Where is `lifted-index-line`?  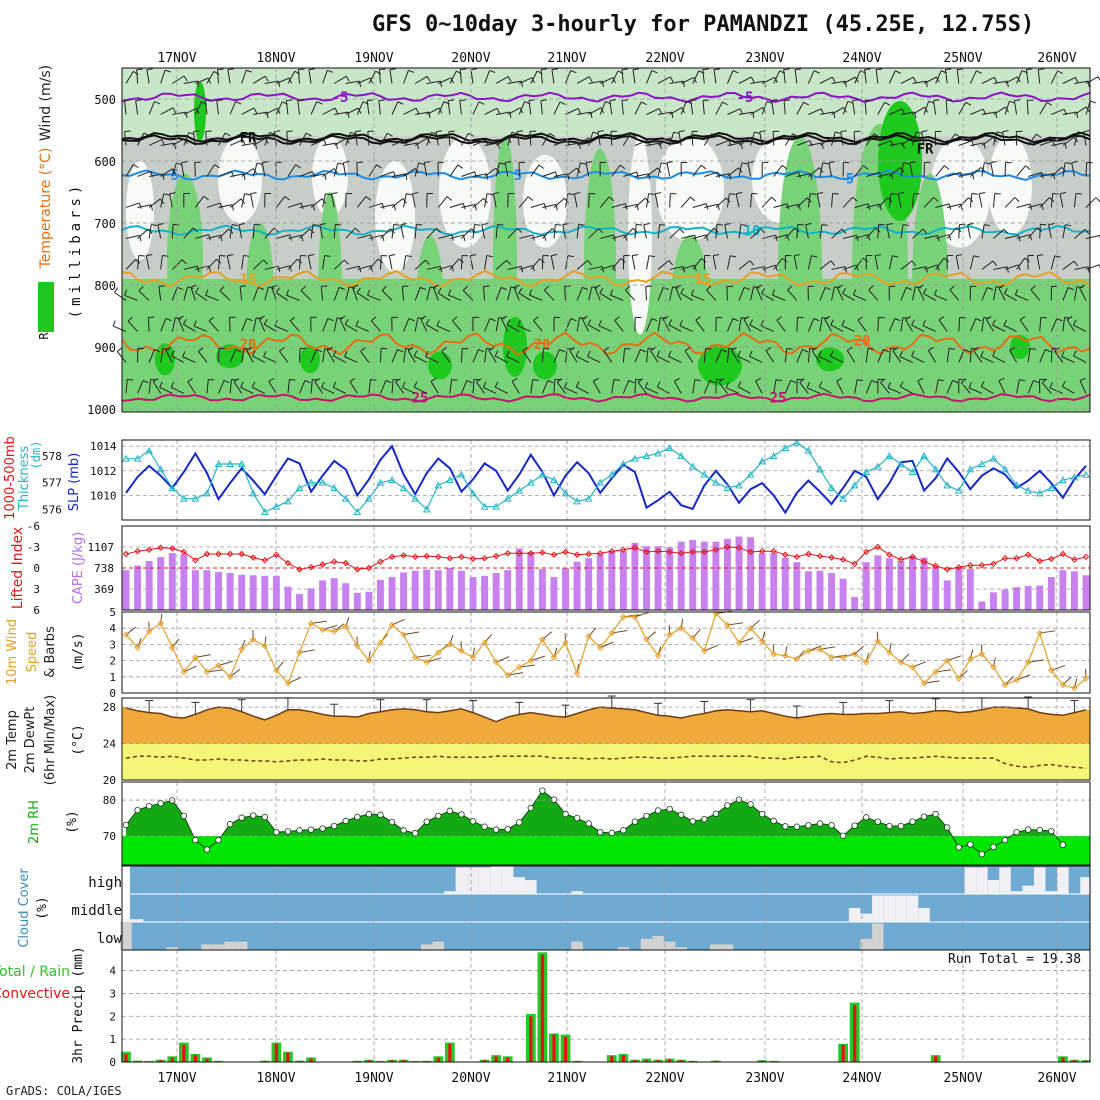
lifted-index-line is located at coordinates (606, 558).